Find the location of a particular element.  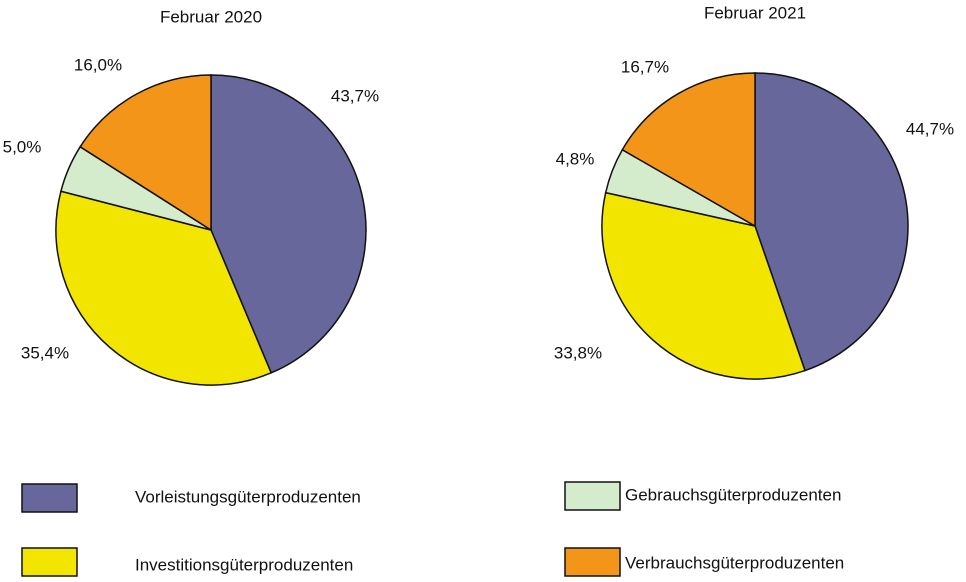

slice-label: 35,4% is located at coordinates (45, 352).